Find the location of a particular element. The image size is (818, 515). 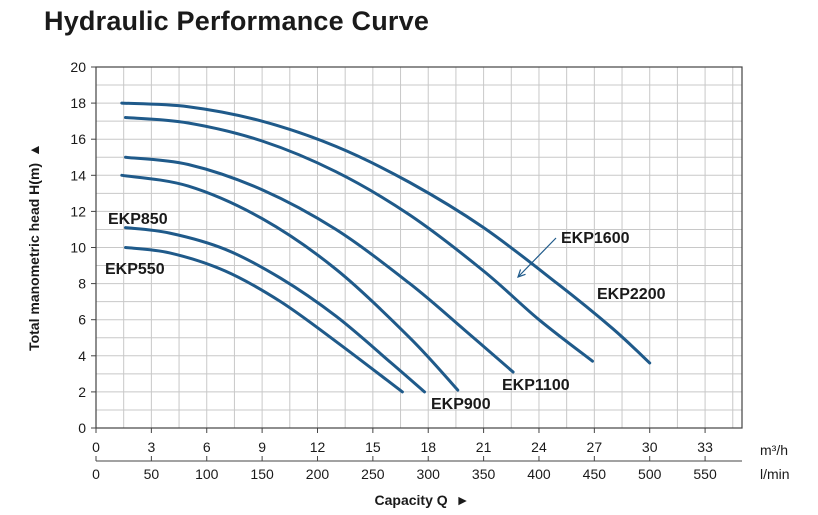

x2-tick-label: 100 is located at coordinates (207, 474).